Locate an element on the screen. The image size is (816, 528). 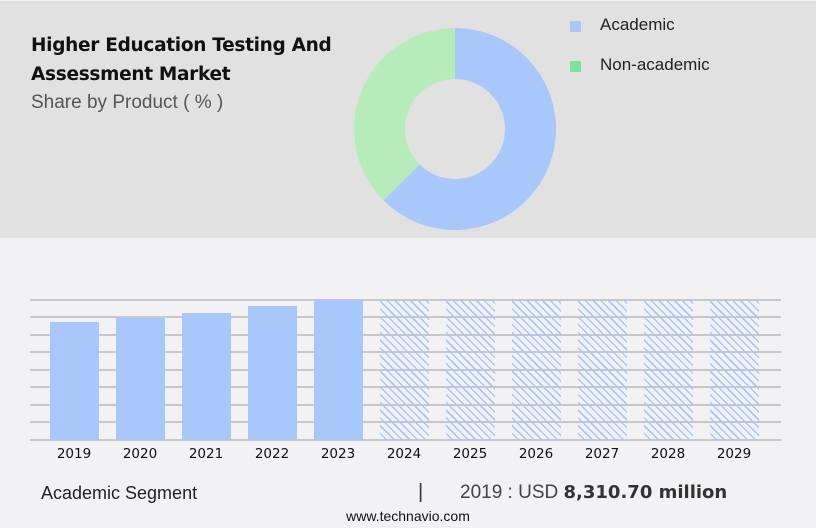
x-tick-label: 2021 is located at coordinates (206, 454).